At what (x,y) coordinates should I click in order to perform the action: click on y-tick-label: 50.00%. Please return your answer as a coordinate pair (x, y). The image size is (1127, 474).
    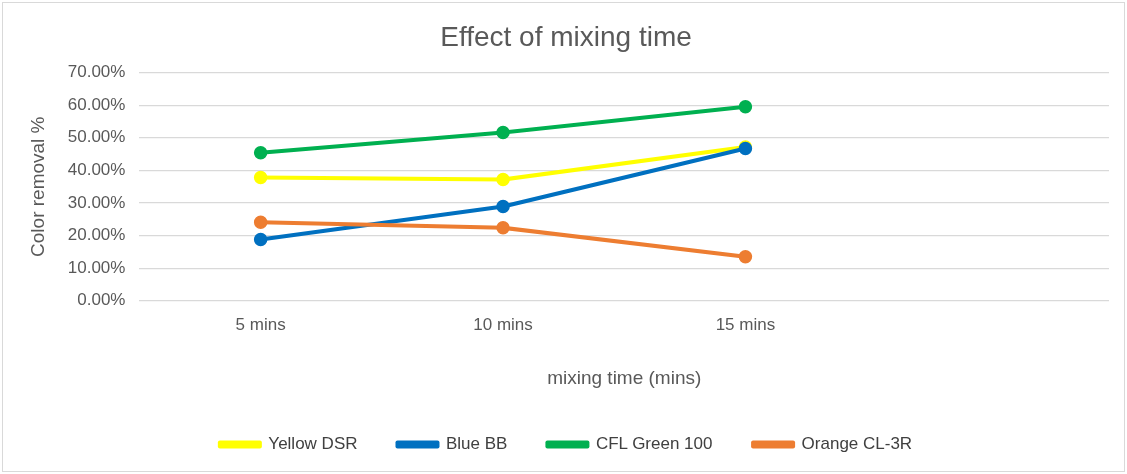
    Looking at the image, I should click on (96, 137).